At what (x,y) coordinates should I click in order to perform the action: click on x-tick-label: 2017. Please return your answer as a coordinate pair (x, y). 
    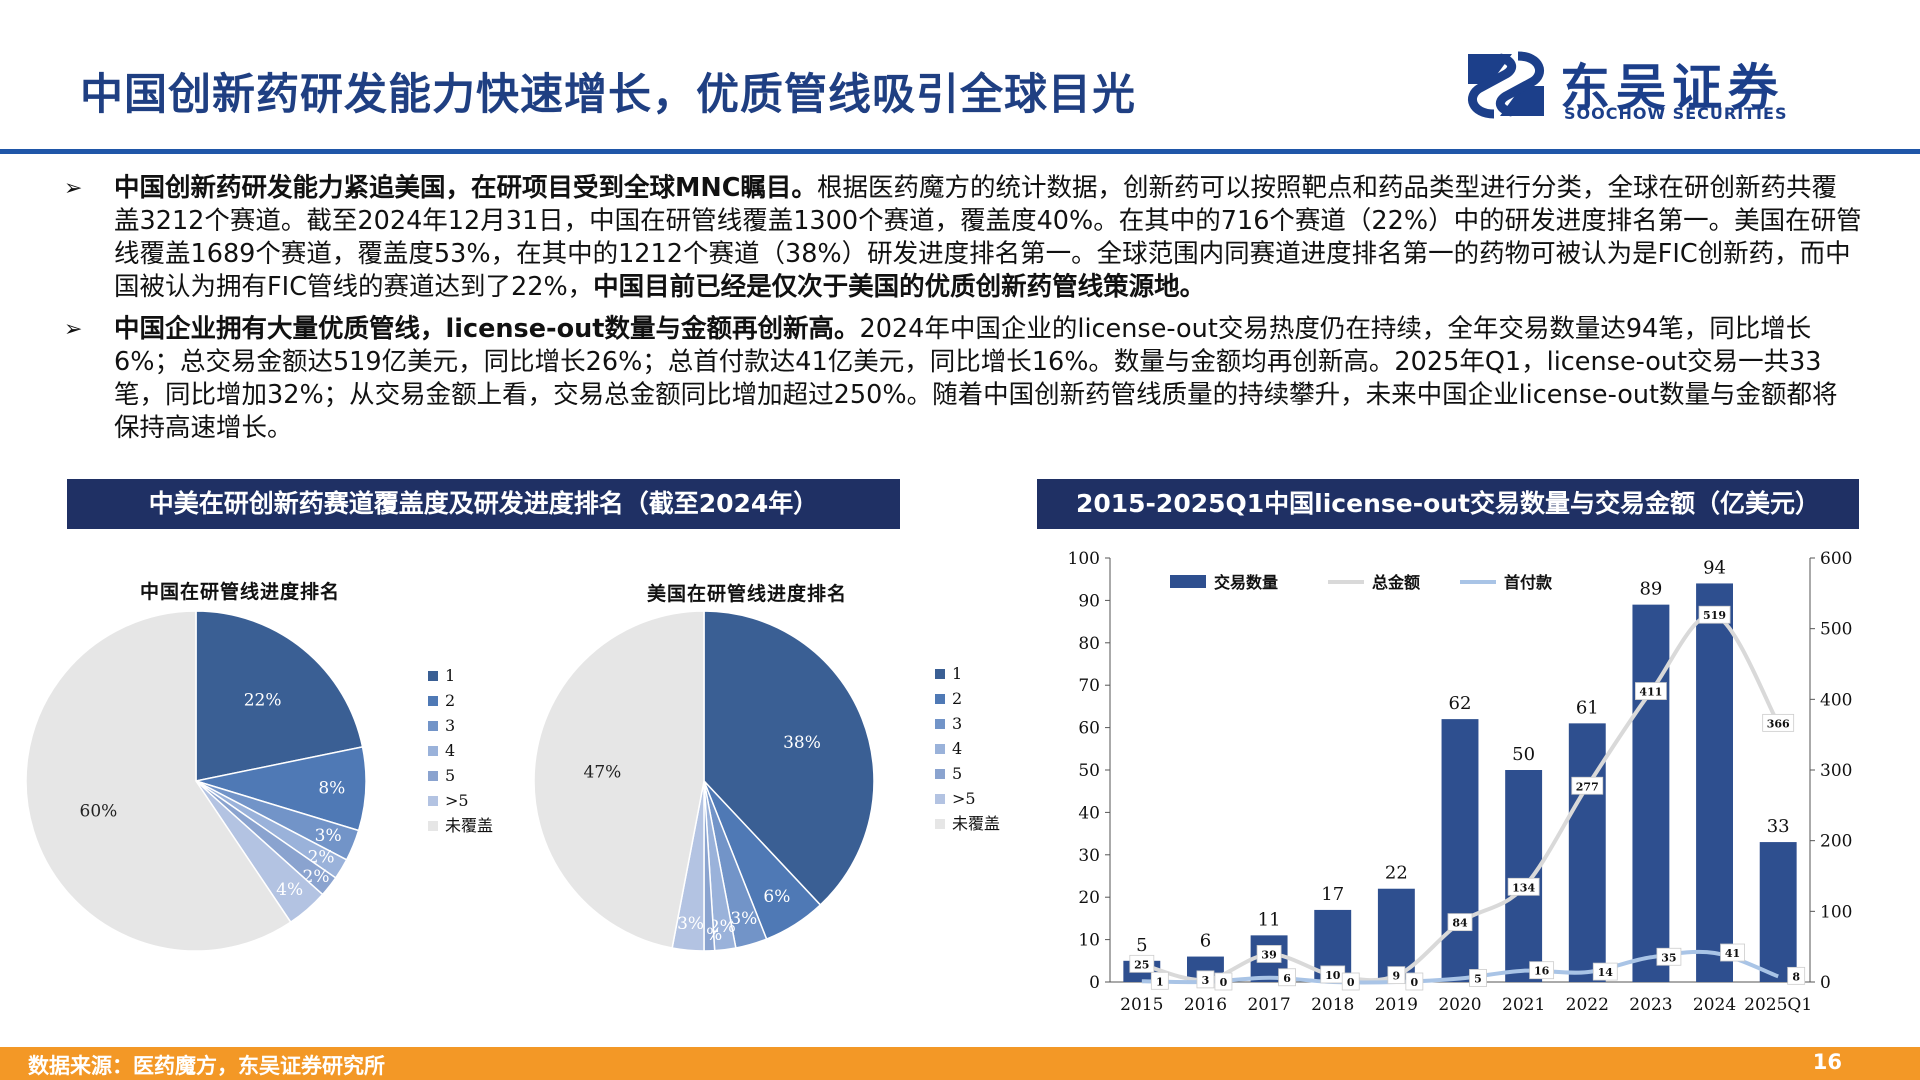
    Looking at the image, I should click on (1268, 1005).